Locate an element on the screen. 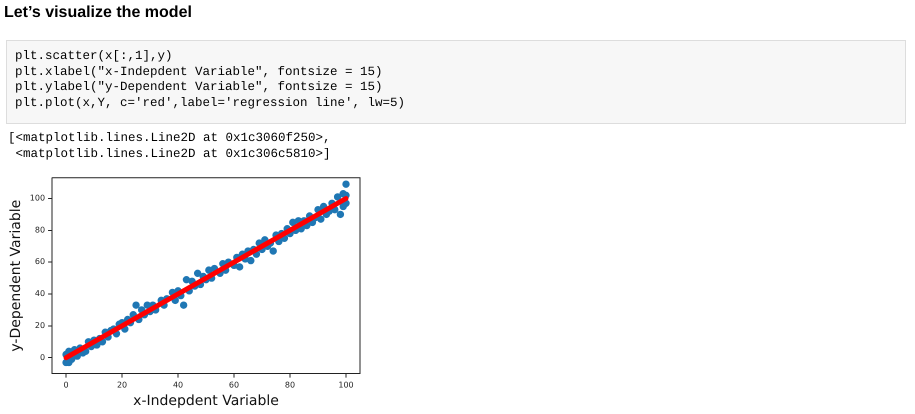 The height and width of the screenshot is (414, 915). x-tick-label: 20 is located at coordinates (122, 385).